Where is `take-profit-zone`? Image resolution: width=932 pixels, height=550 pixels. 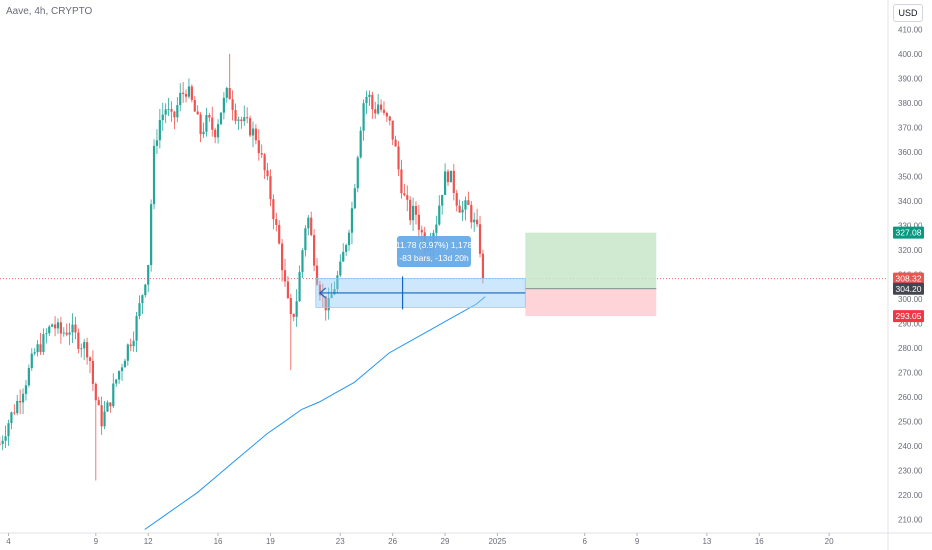
take-profit-zone is located at coordinates (591, 260).